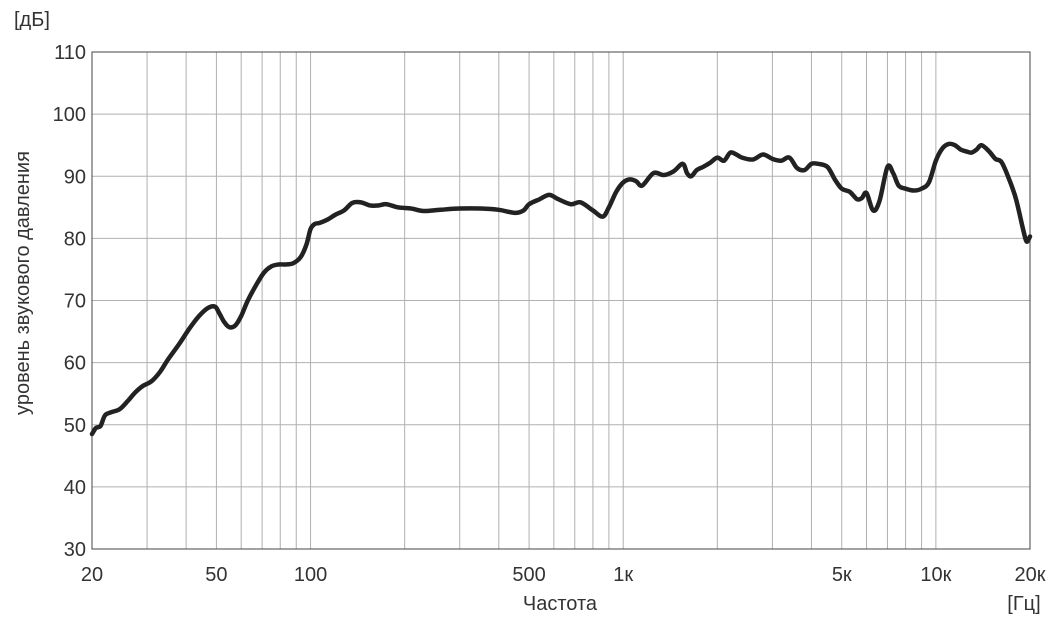  I want to click on y-tick-labels: 30 40 50 60 70 80 90 100 110, so click(69, 301).